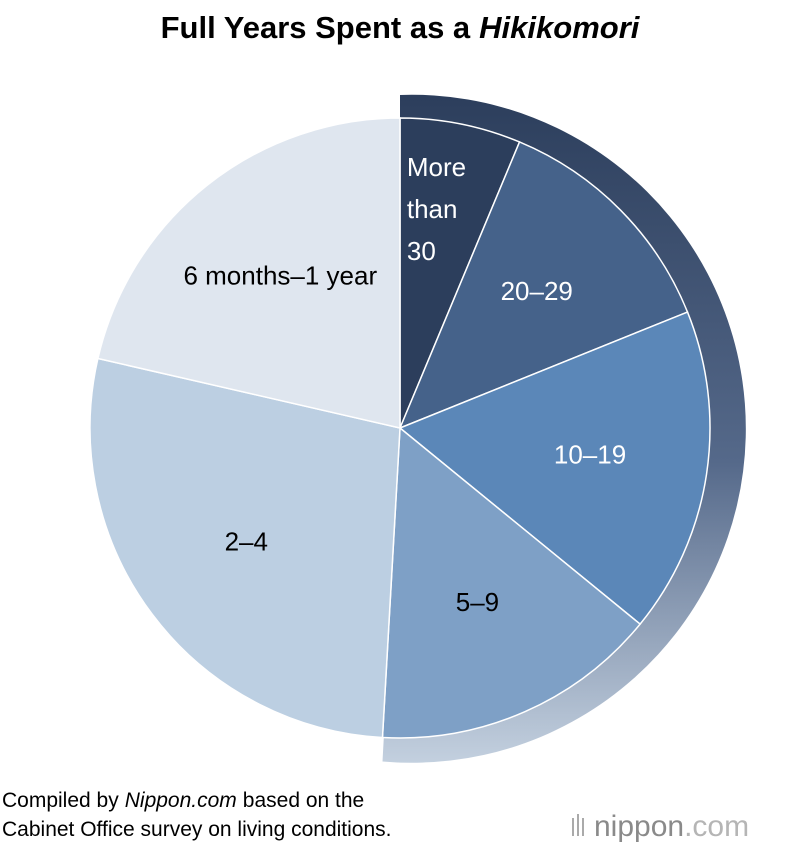  I want to click on slice-label: 5–9, so click(477, 602).